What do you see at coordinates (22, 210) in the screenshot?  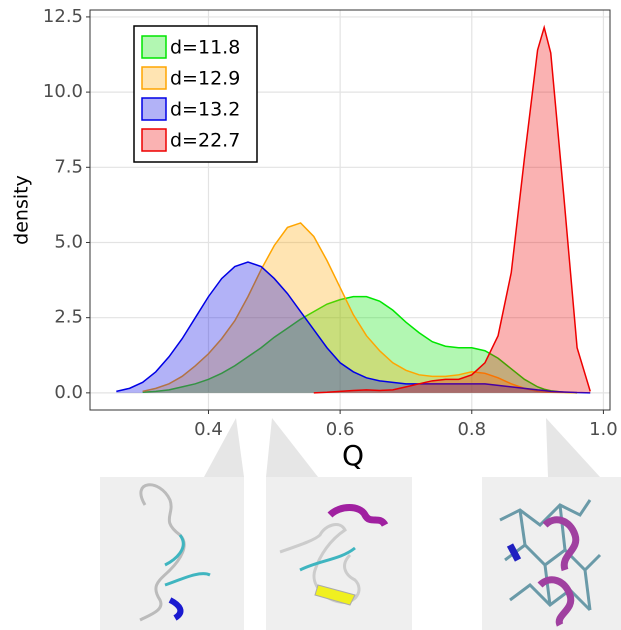 I see `y-axis-label: density` at bounding box center [22, 210].